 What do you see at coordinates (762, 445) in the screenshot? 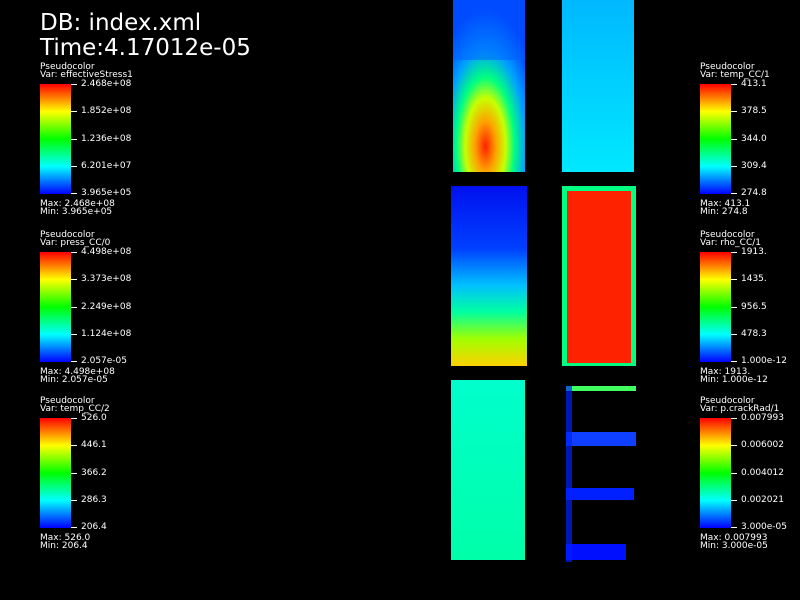
I see `tick-label: 0.006002` at bounding box center [762, 445].